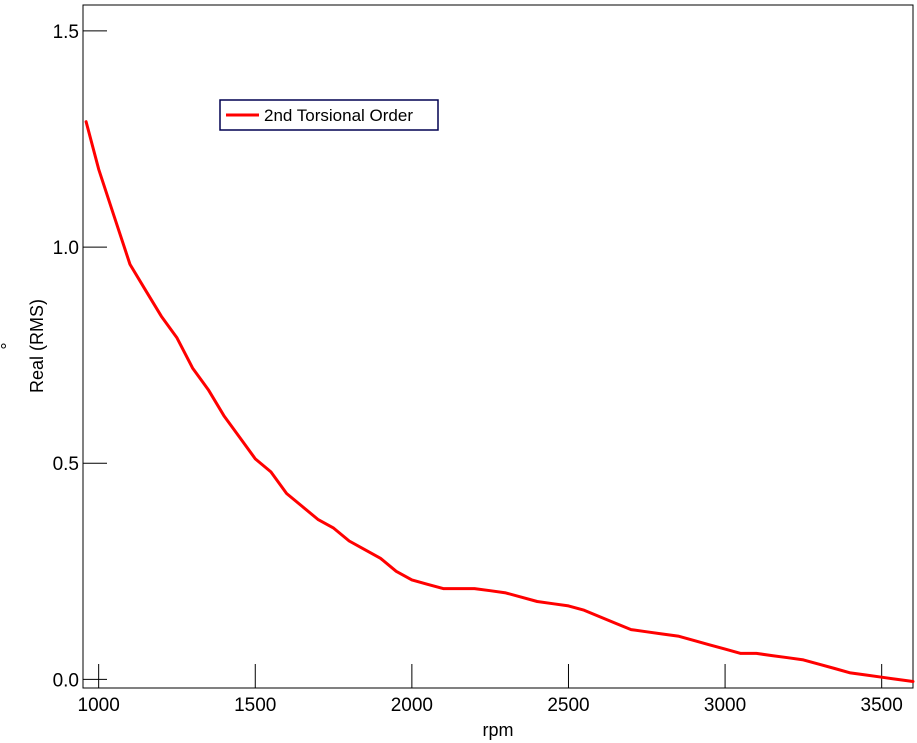 Image resolution: width=917 pixels, height=743 pixels. What do you see at coordinates (66, 464) in the screenshot?
I see `y-tick-label: 0.5` at bounding box center [66, 464].